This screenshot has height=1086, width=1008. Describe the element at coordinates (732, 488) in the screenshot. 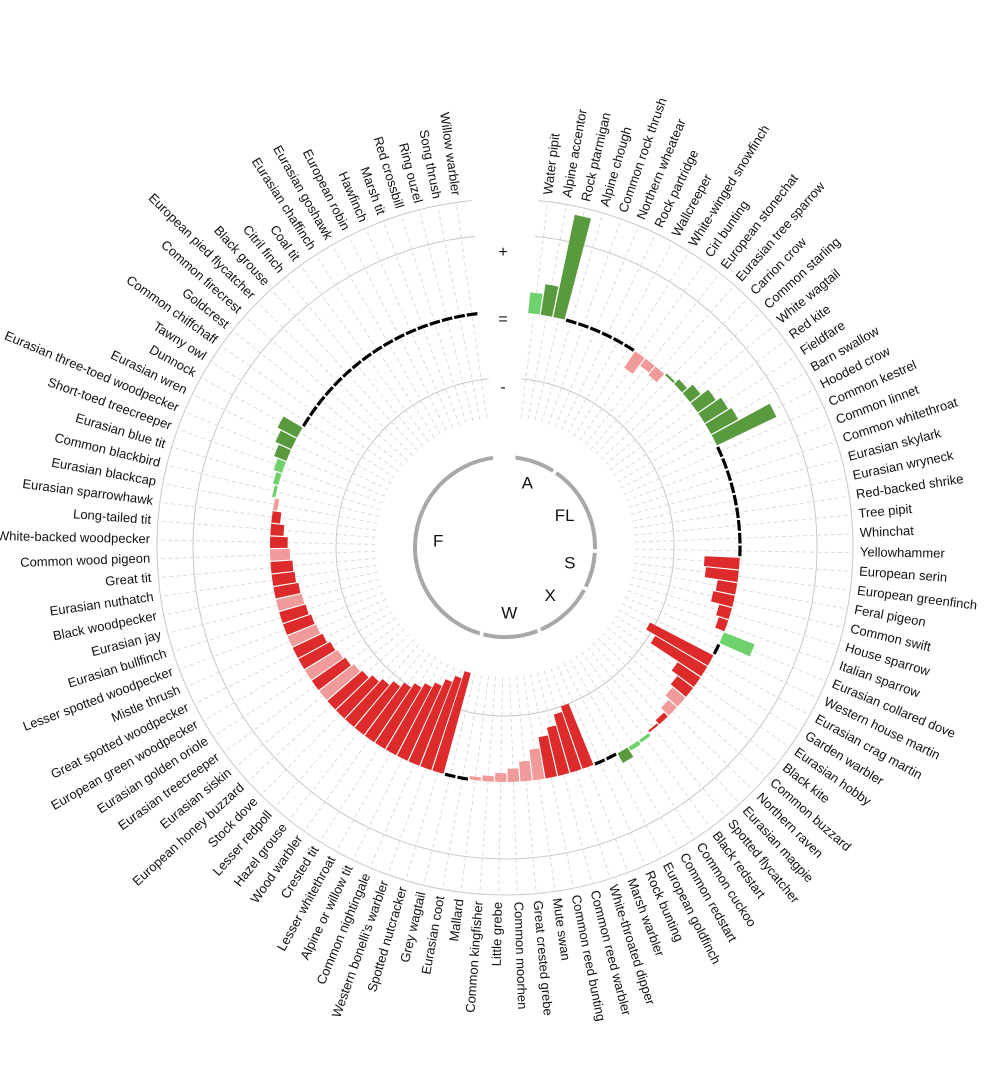

I see `stable-marker-eurasian-skylark` at that location.